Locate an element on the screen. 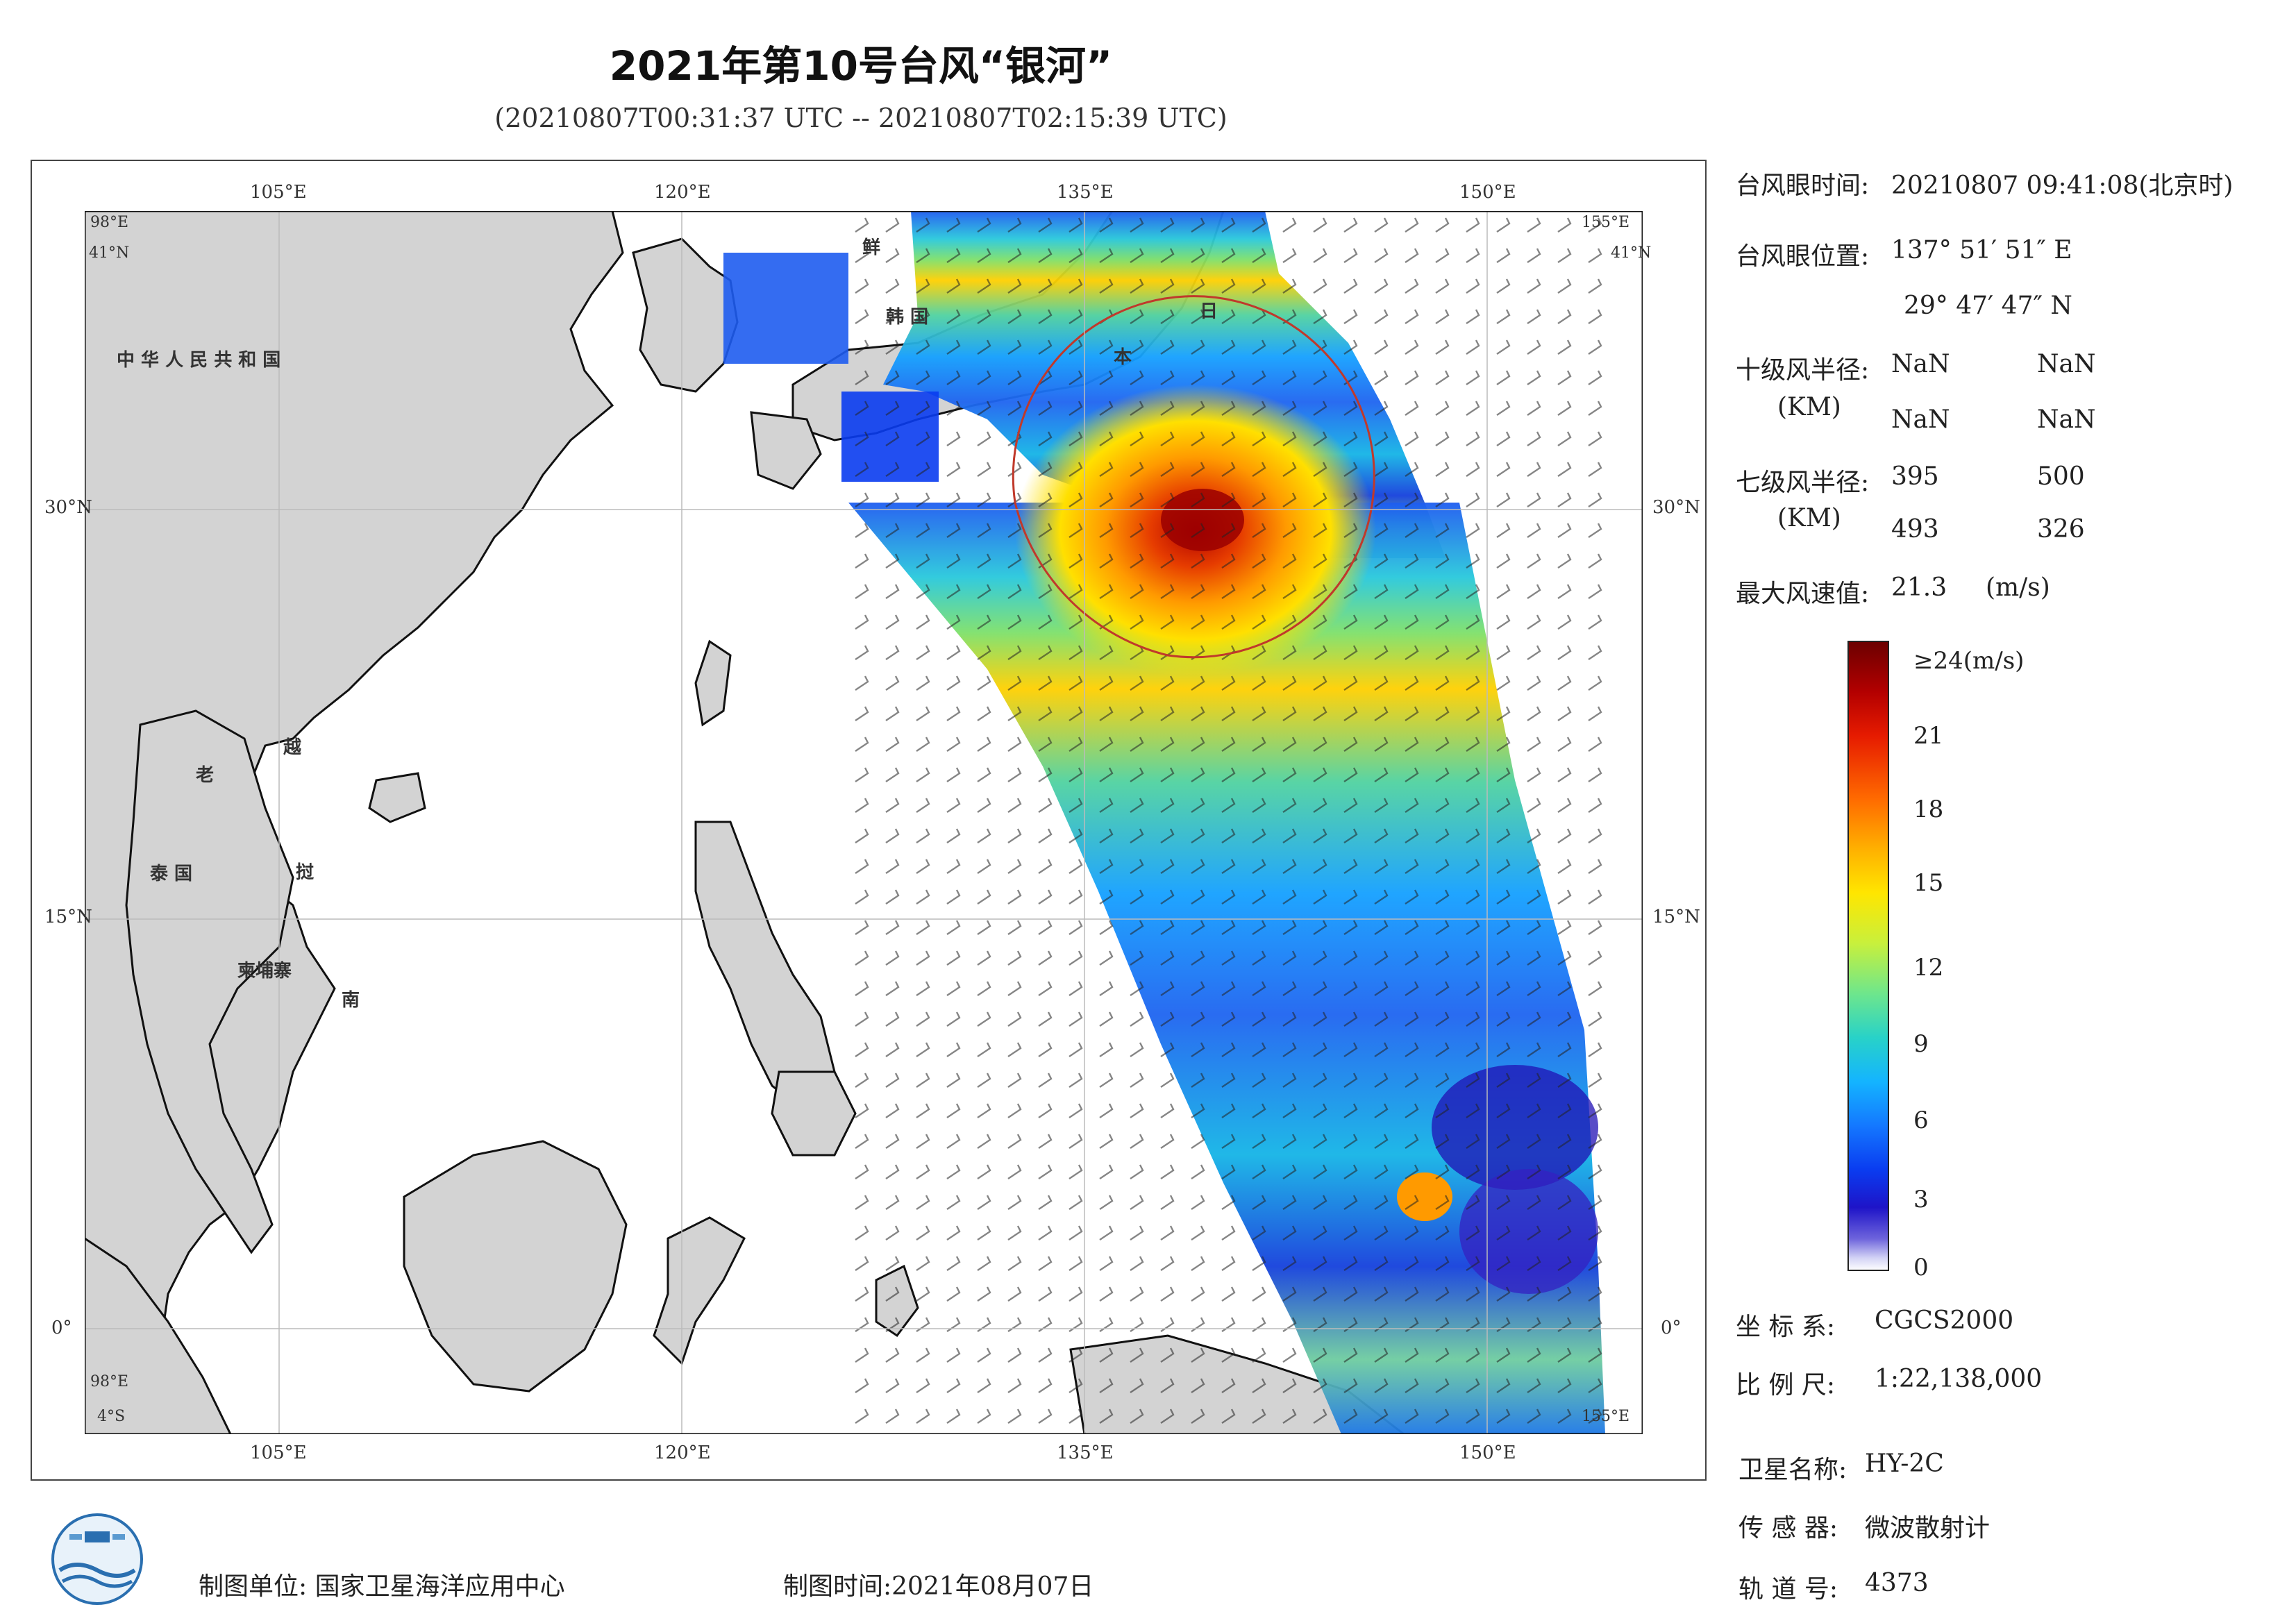 The image size is (2296, 1623). r10-ne: NaN is located at coordinates (1920, 364).